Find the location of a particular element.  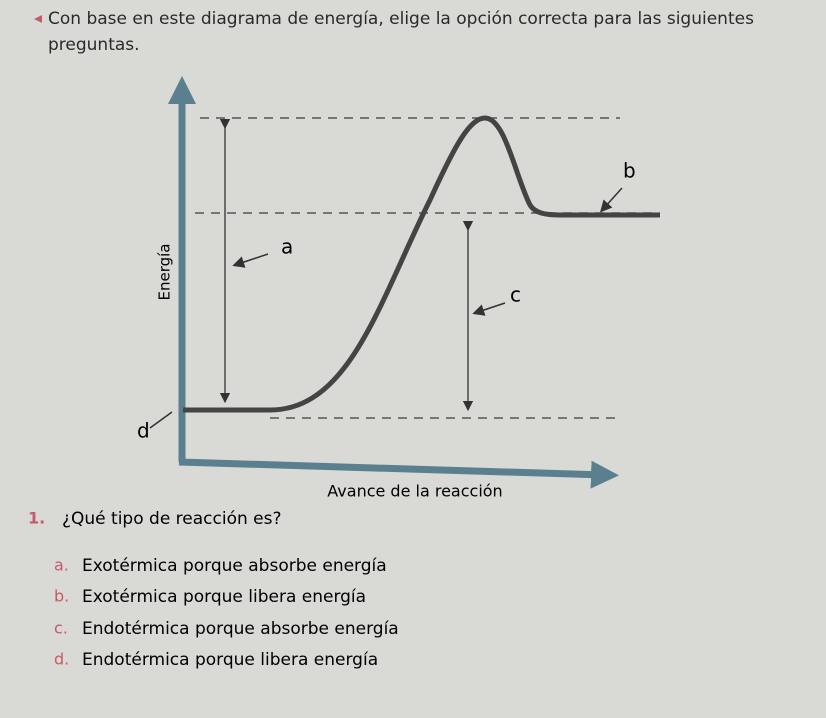

option-letter: c. is located at coordinates (61, 628).